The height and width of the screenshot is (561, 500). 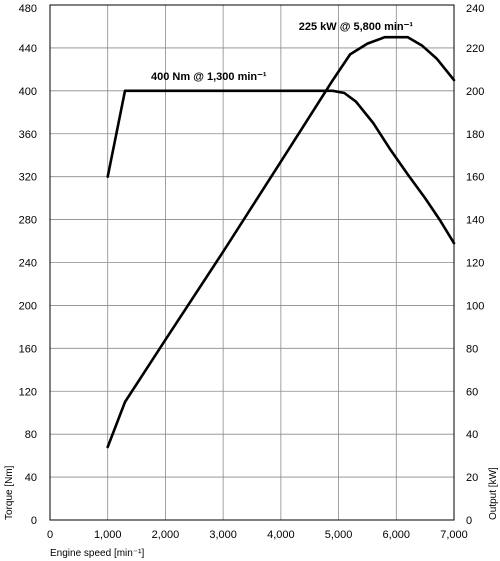 What do you see at coordinates (475, 306) in the screenshot?
I see `y-right-tick-label: 100` at bounding box center [475, 306].